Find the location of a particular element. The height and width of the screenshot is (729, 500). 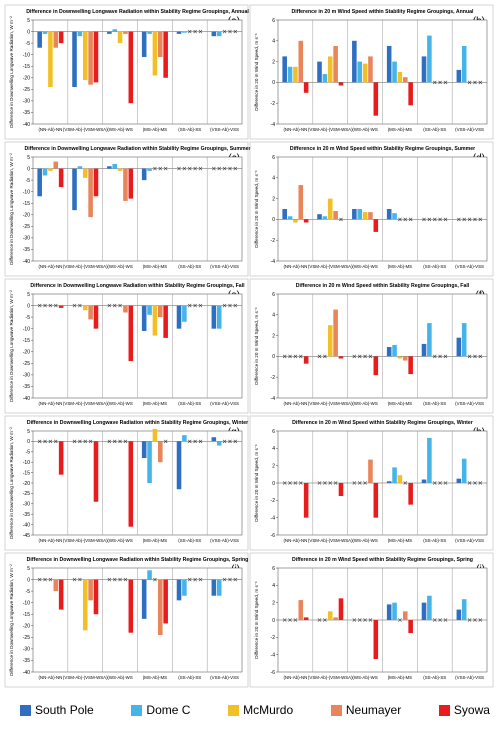

legend-swatch-neumayer is located at coordinates (336, 710).